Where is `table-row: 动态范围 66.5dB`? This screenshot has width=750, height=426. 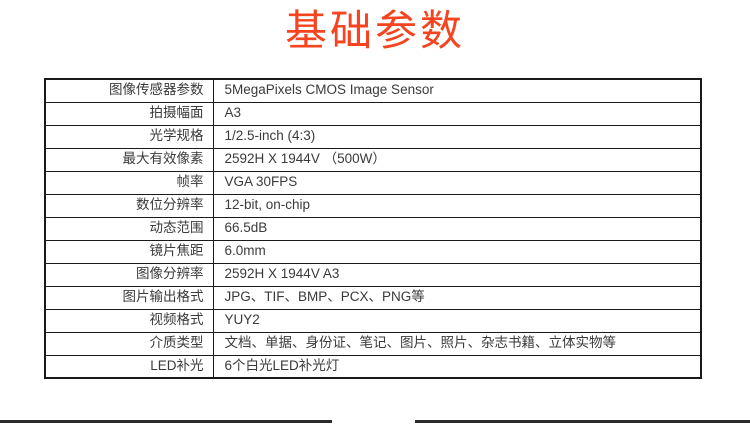 table-row: 动态范围 66.5dB is located at coordinates (373, 228).